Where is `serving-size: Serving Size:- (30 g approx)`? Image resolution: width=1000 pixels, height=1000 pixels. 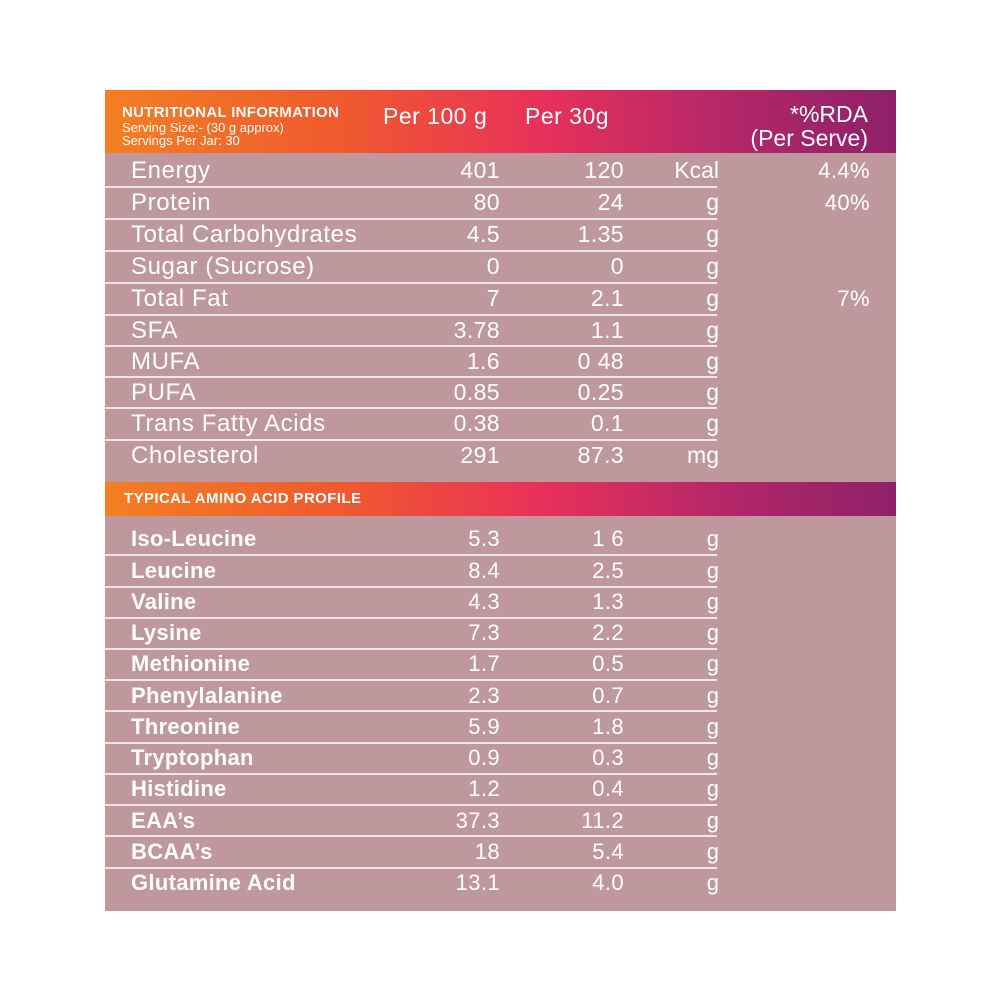
serving-size: Serving Size:- (30 g approx) is located at coordinates (203, 127).